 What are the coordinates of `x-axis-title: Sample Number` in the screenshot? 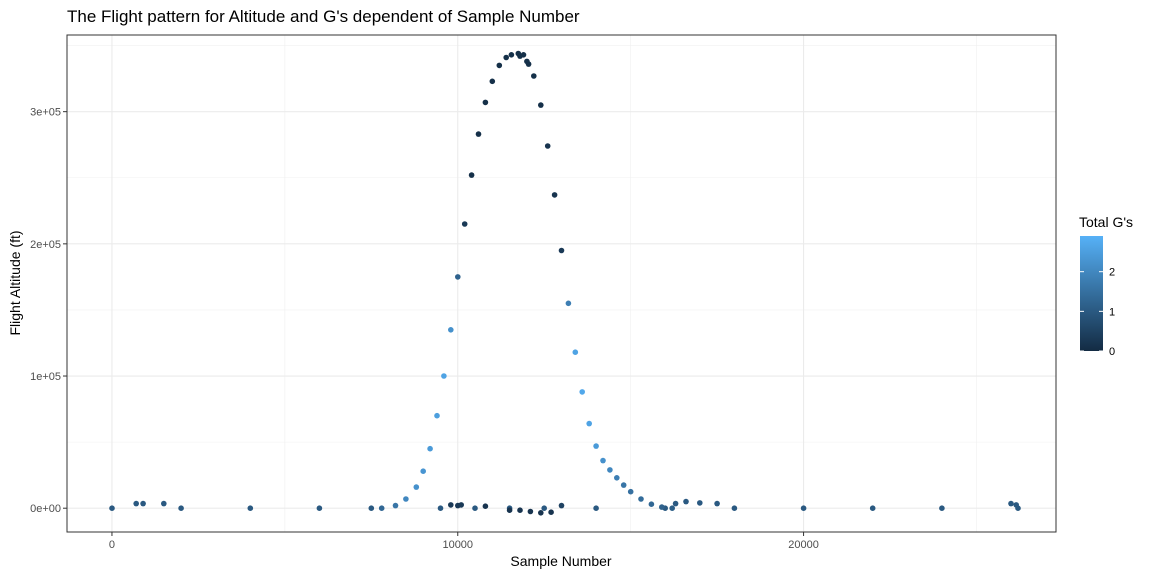 It's located at (560, 561).